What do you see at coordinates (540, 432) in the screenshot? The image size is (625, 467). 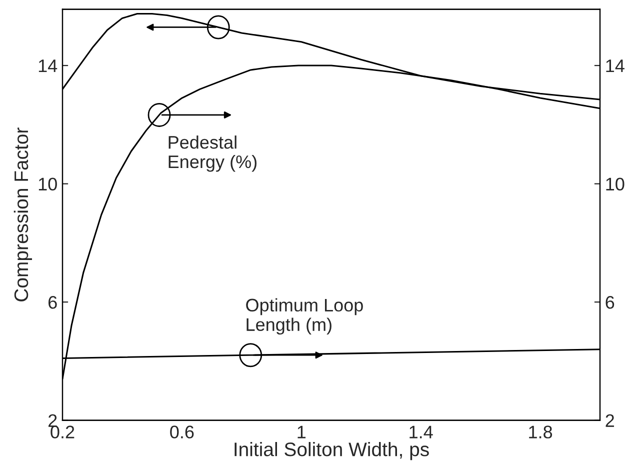 I see `x-tick-label: 1.8` at bounding box center [540, 432].